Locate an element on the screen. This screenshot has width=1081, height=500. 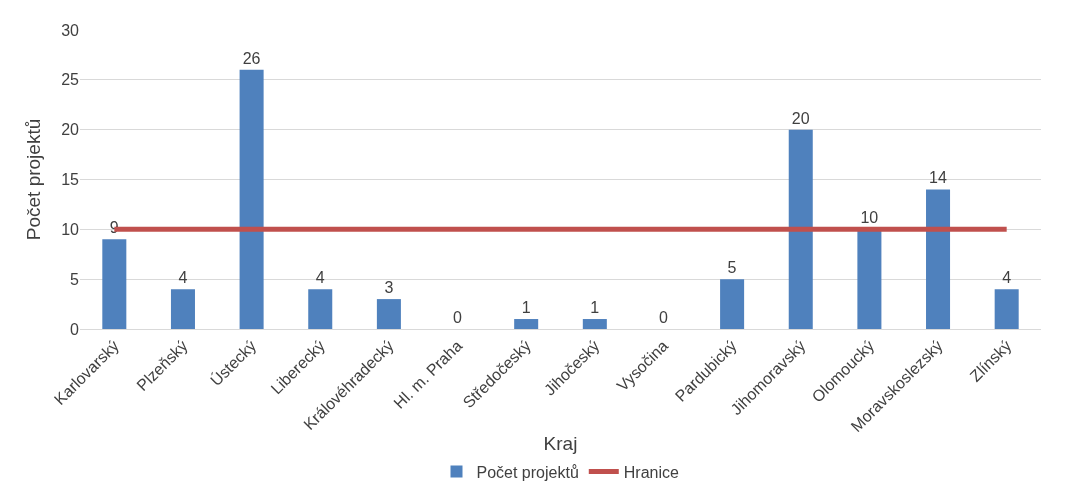
y-axis-title: Počet projektů is located at coordinates (34, 179).